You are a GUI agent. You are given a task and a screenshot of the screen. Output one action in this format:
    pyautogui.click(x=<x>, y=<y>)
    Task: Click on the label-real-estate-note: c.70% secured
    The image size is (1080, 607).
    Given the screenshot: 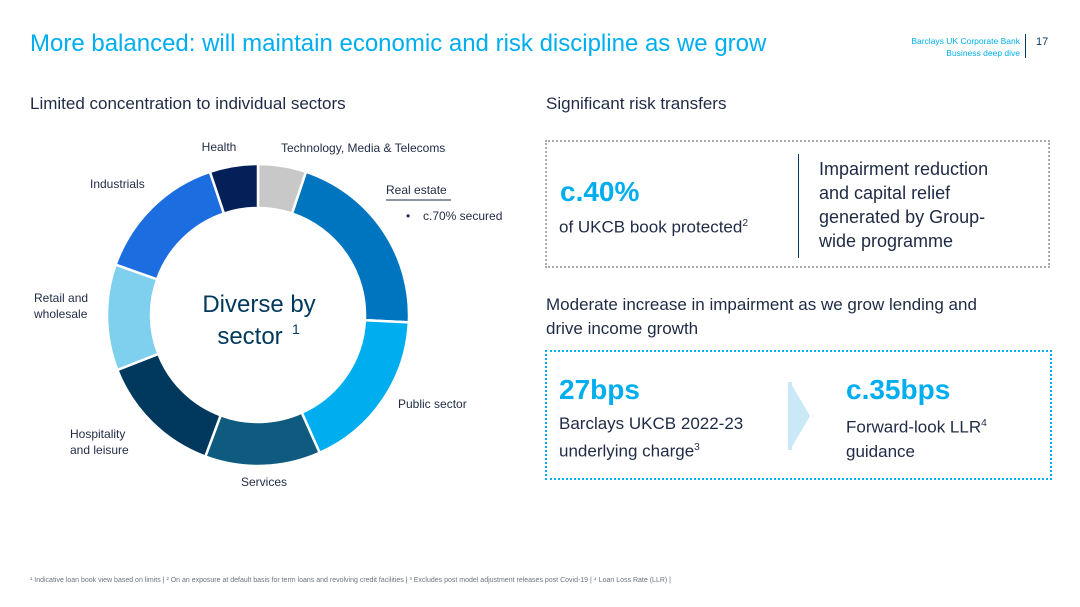 What is the action you would take?
    pyautogui.click(x=462, y=216)
    